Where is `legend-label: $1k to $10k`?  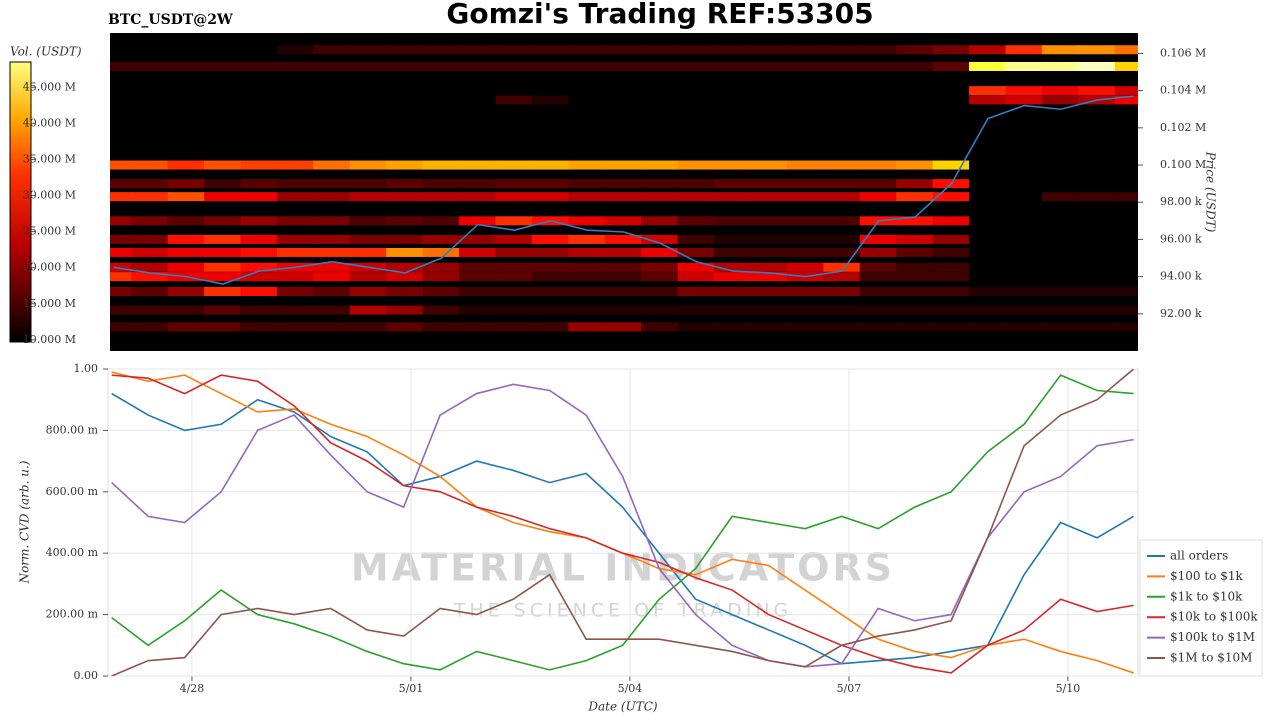
legend-label: $1k to $10k is located at coordinates (1206, 596).